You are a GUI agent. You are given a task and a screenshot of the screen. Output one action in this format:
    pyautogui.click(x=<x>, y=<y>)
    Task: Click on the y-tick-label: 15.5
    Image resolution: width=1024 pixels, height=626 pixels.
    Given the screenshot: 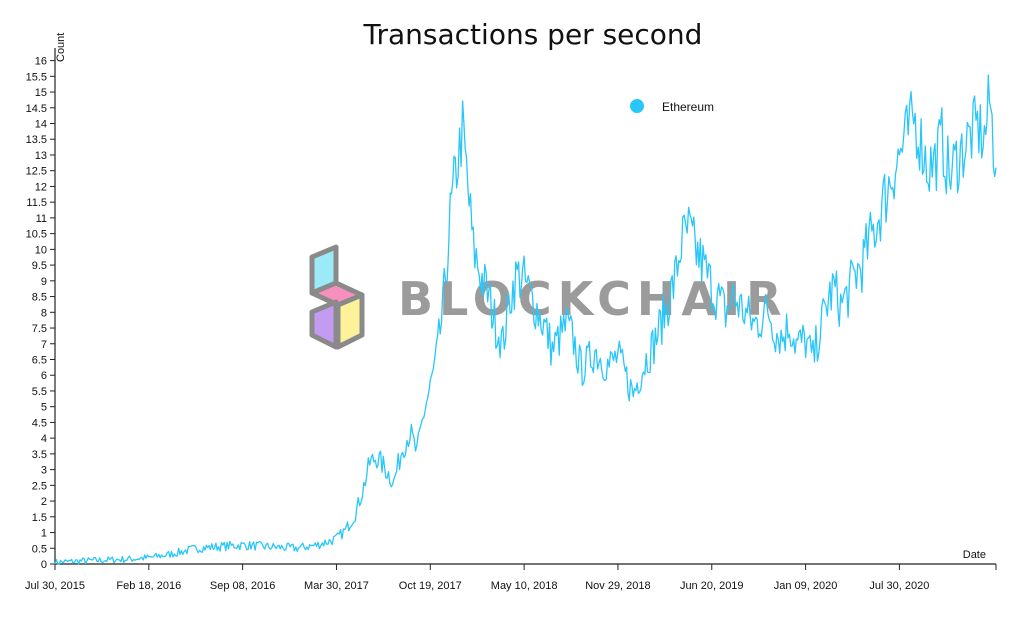 What is the action you would take?
    pyautogui.click(x=36, y=77)
    